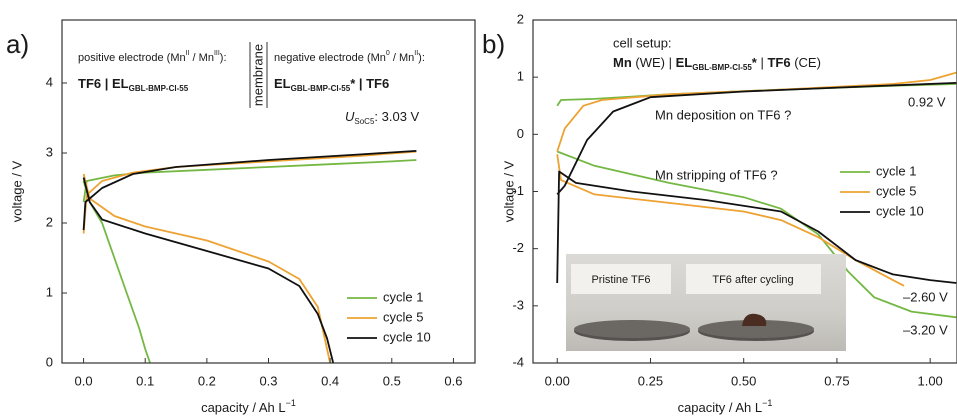 This screenshot has width=957, height=416. I want to click on panel-label: b), so click(493, 44).